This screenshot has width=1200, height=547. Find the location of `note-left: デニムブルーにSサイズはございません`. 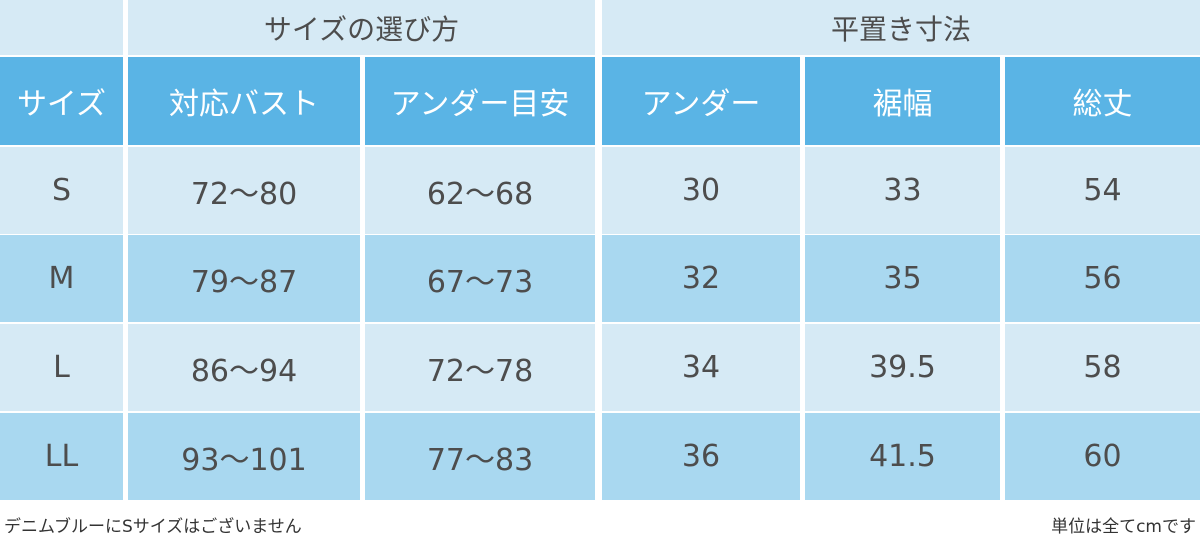

note-left: デニムブルーにSサイズはございません is located at coordinates (153, 527).